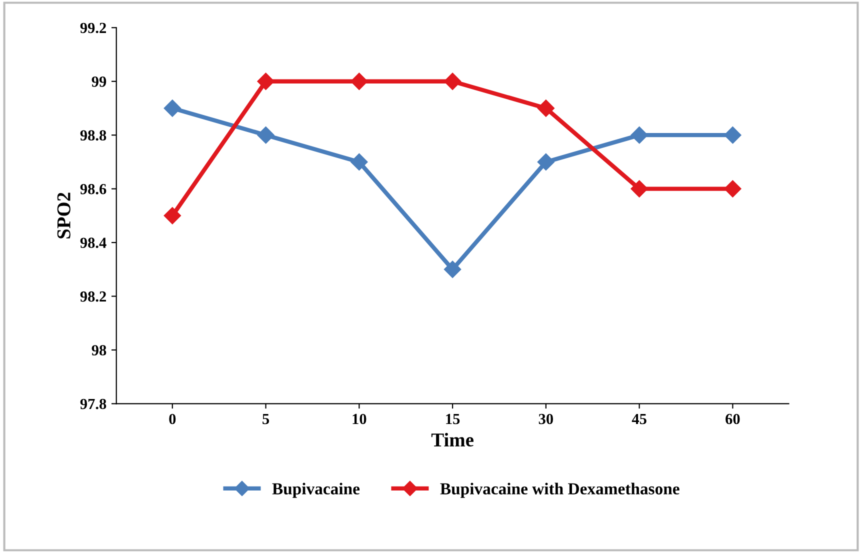 This screenshot has height=553, width=862. I want to click on x-axis-title: Time, so click(452, 439).